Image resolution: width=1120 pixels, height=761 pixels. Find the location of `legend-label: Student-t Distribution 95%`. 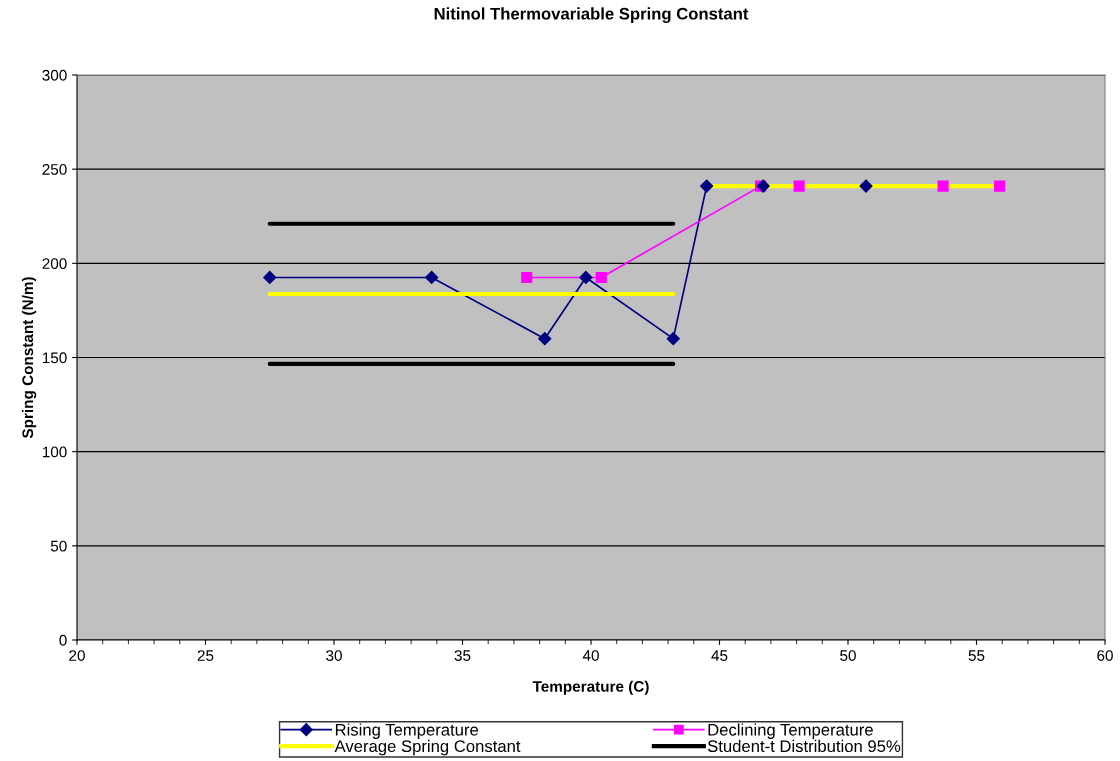

legend-label: Student-t Distribution 95% is located at coordinates (804, 746).